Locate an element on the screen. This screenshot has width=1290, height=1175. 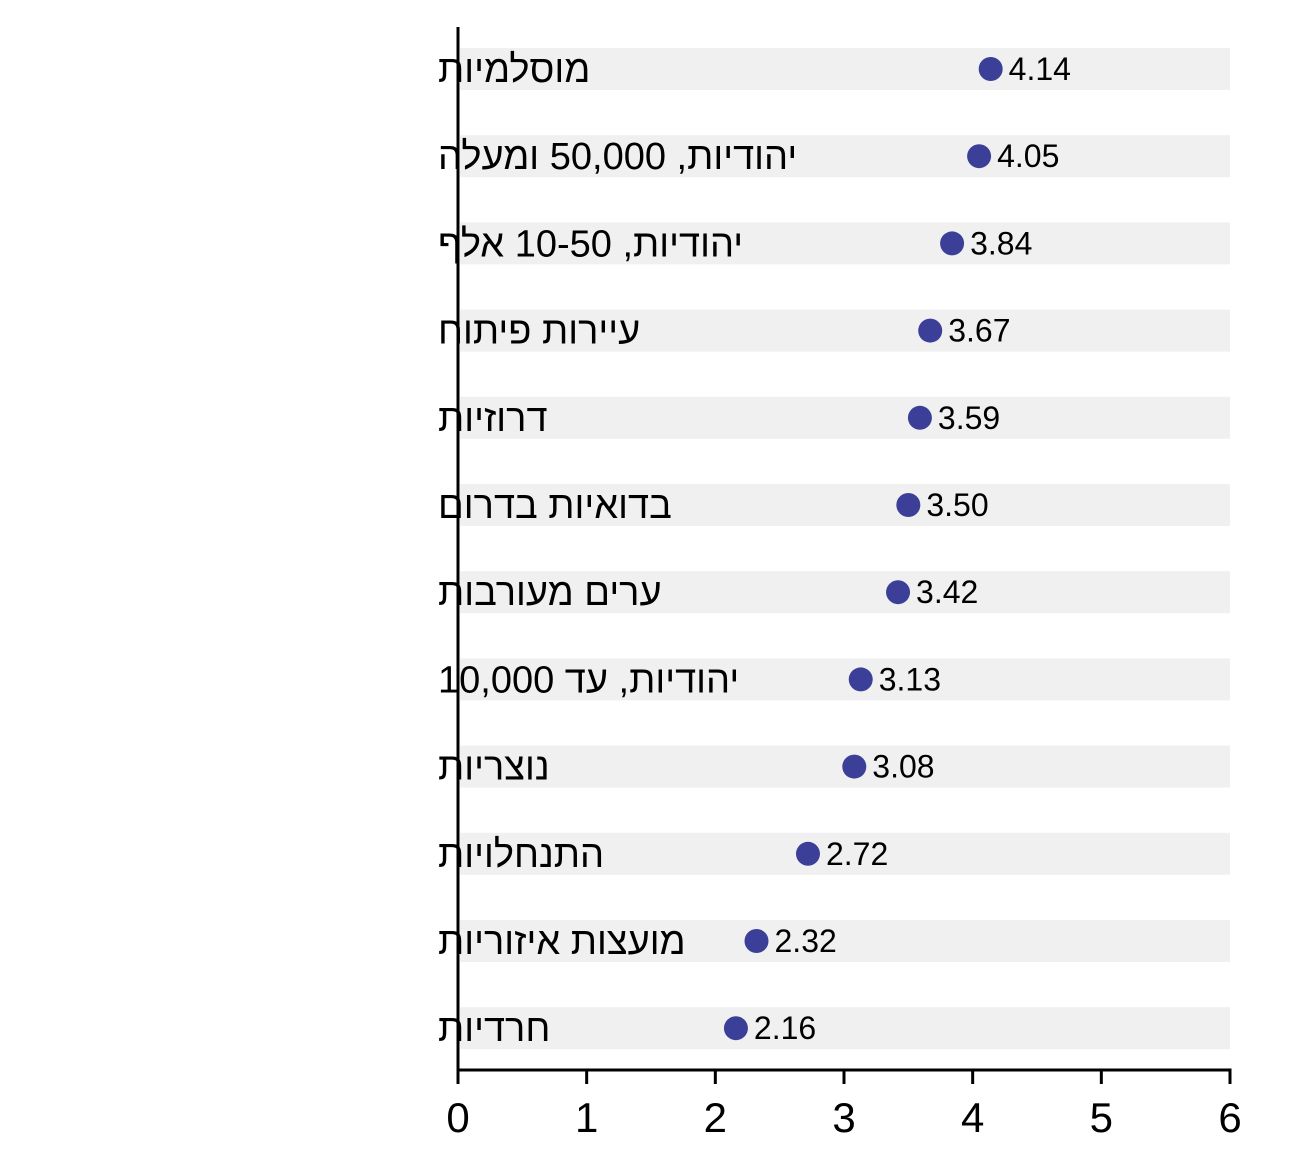
x-axis-tick-labels: 0 1 2 3 4 5 6 is located at coordinates (843, 1117).